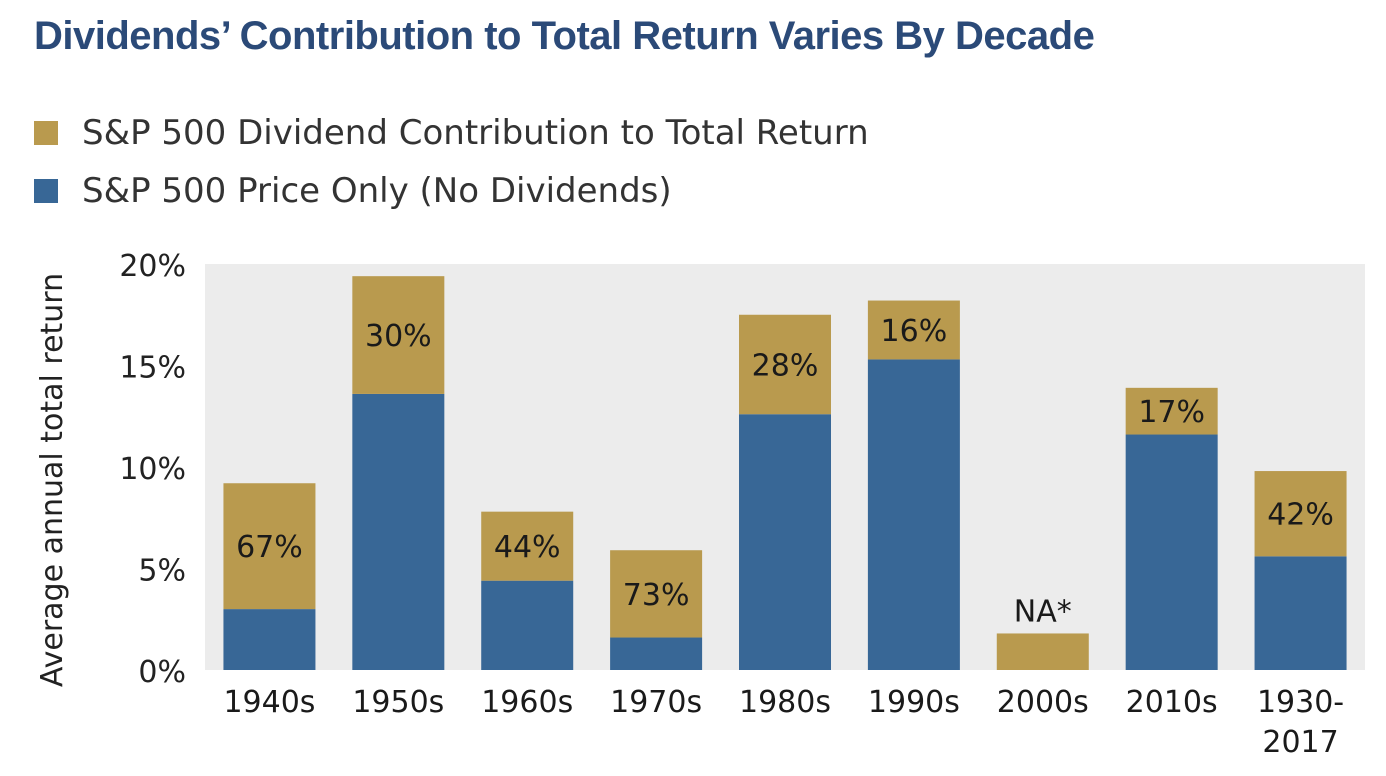 Image resolution: width=1386 pixels, height=776 pixels. What do you see at coordinates (785, 702) in the screenshot?
I see `x-tick-label: 1980s` at bounding box center [785, 702].